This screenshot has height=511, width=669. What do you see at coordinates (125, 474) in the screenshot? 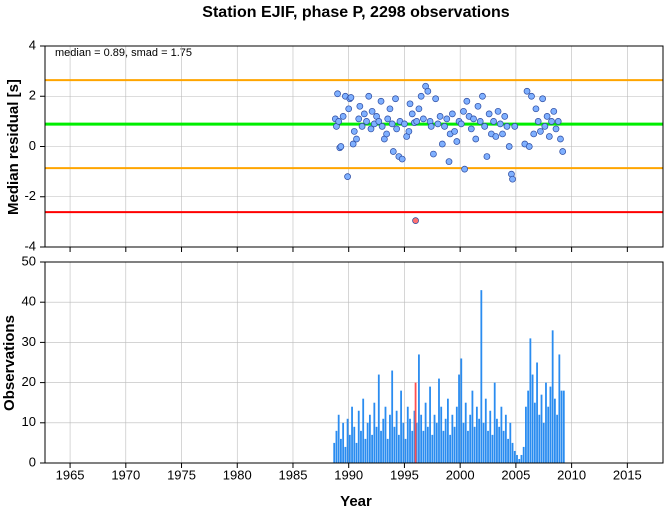
I see `x-tick-label: 1970` at bounding box center [125, 474].